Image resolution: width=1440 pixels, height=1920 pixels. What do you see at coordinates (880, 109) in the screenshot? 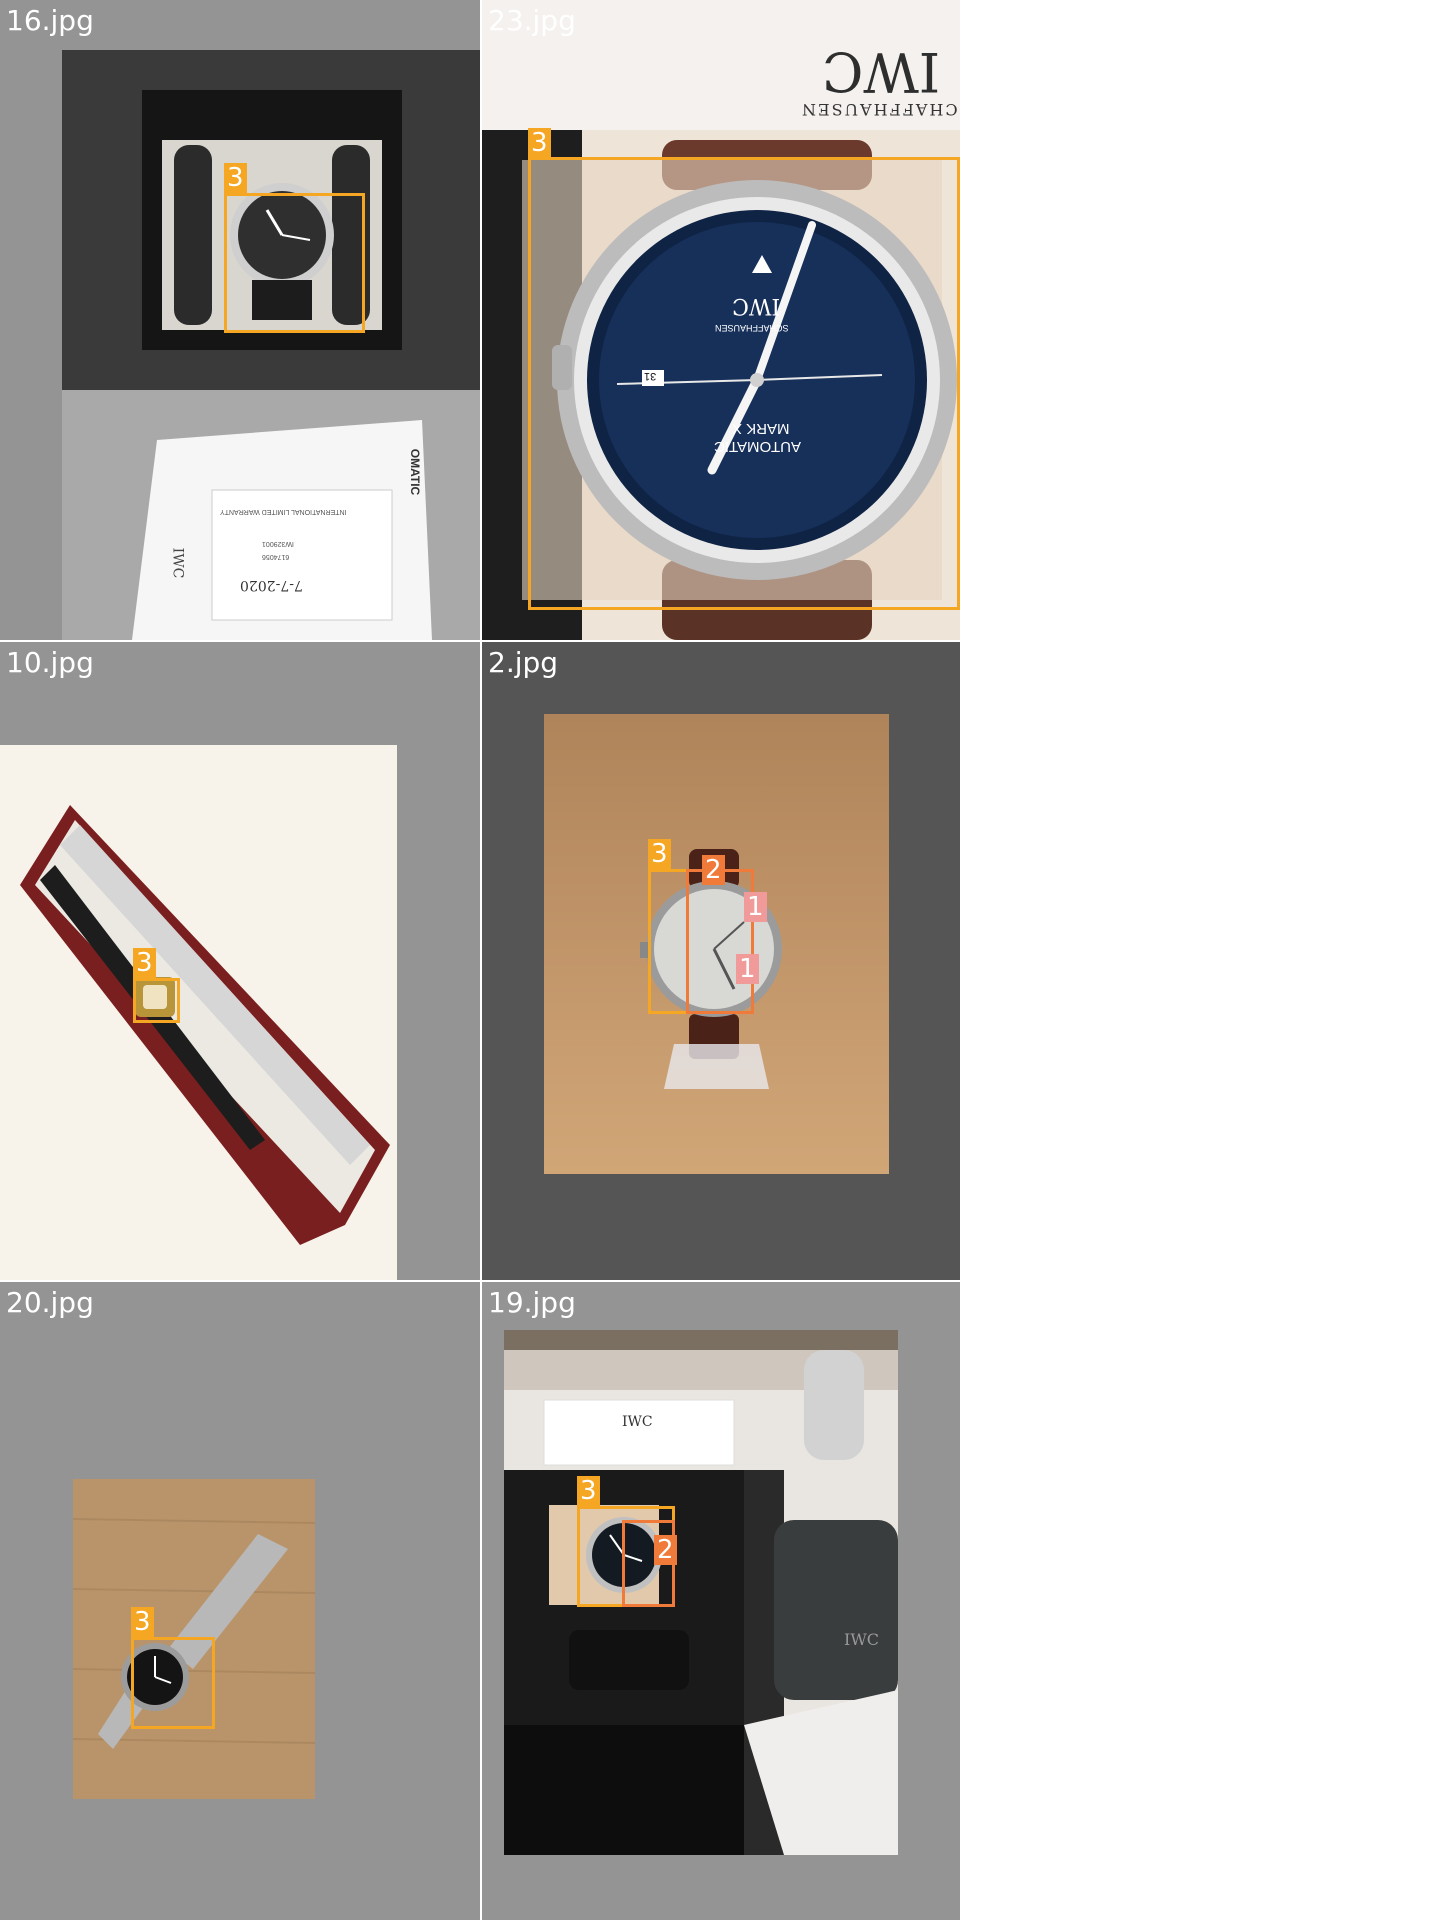
I see `box-city-text: SCHAFFHAUSEN` at bounding box center [880, 109].